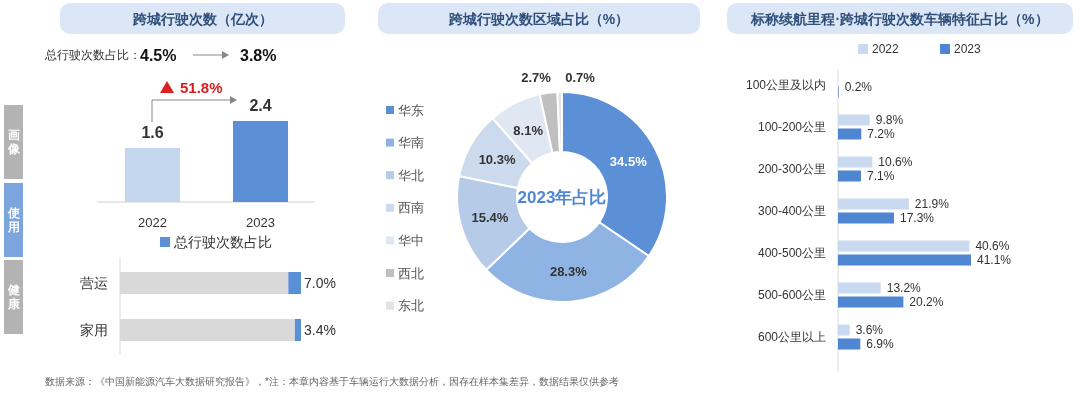  I want to click on legend-label: 东北, so click(411, 306).